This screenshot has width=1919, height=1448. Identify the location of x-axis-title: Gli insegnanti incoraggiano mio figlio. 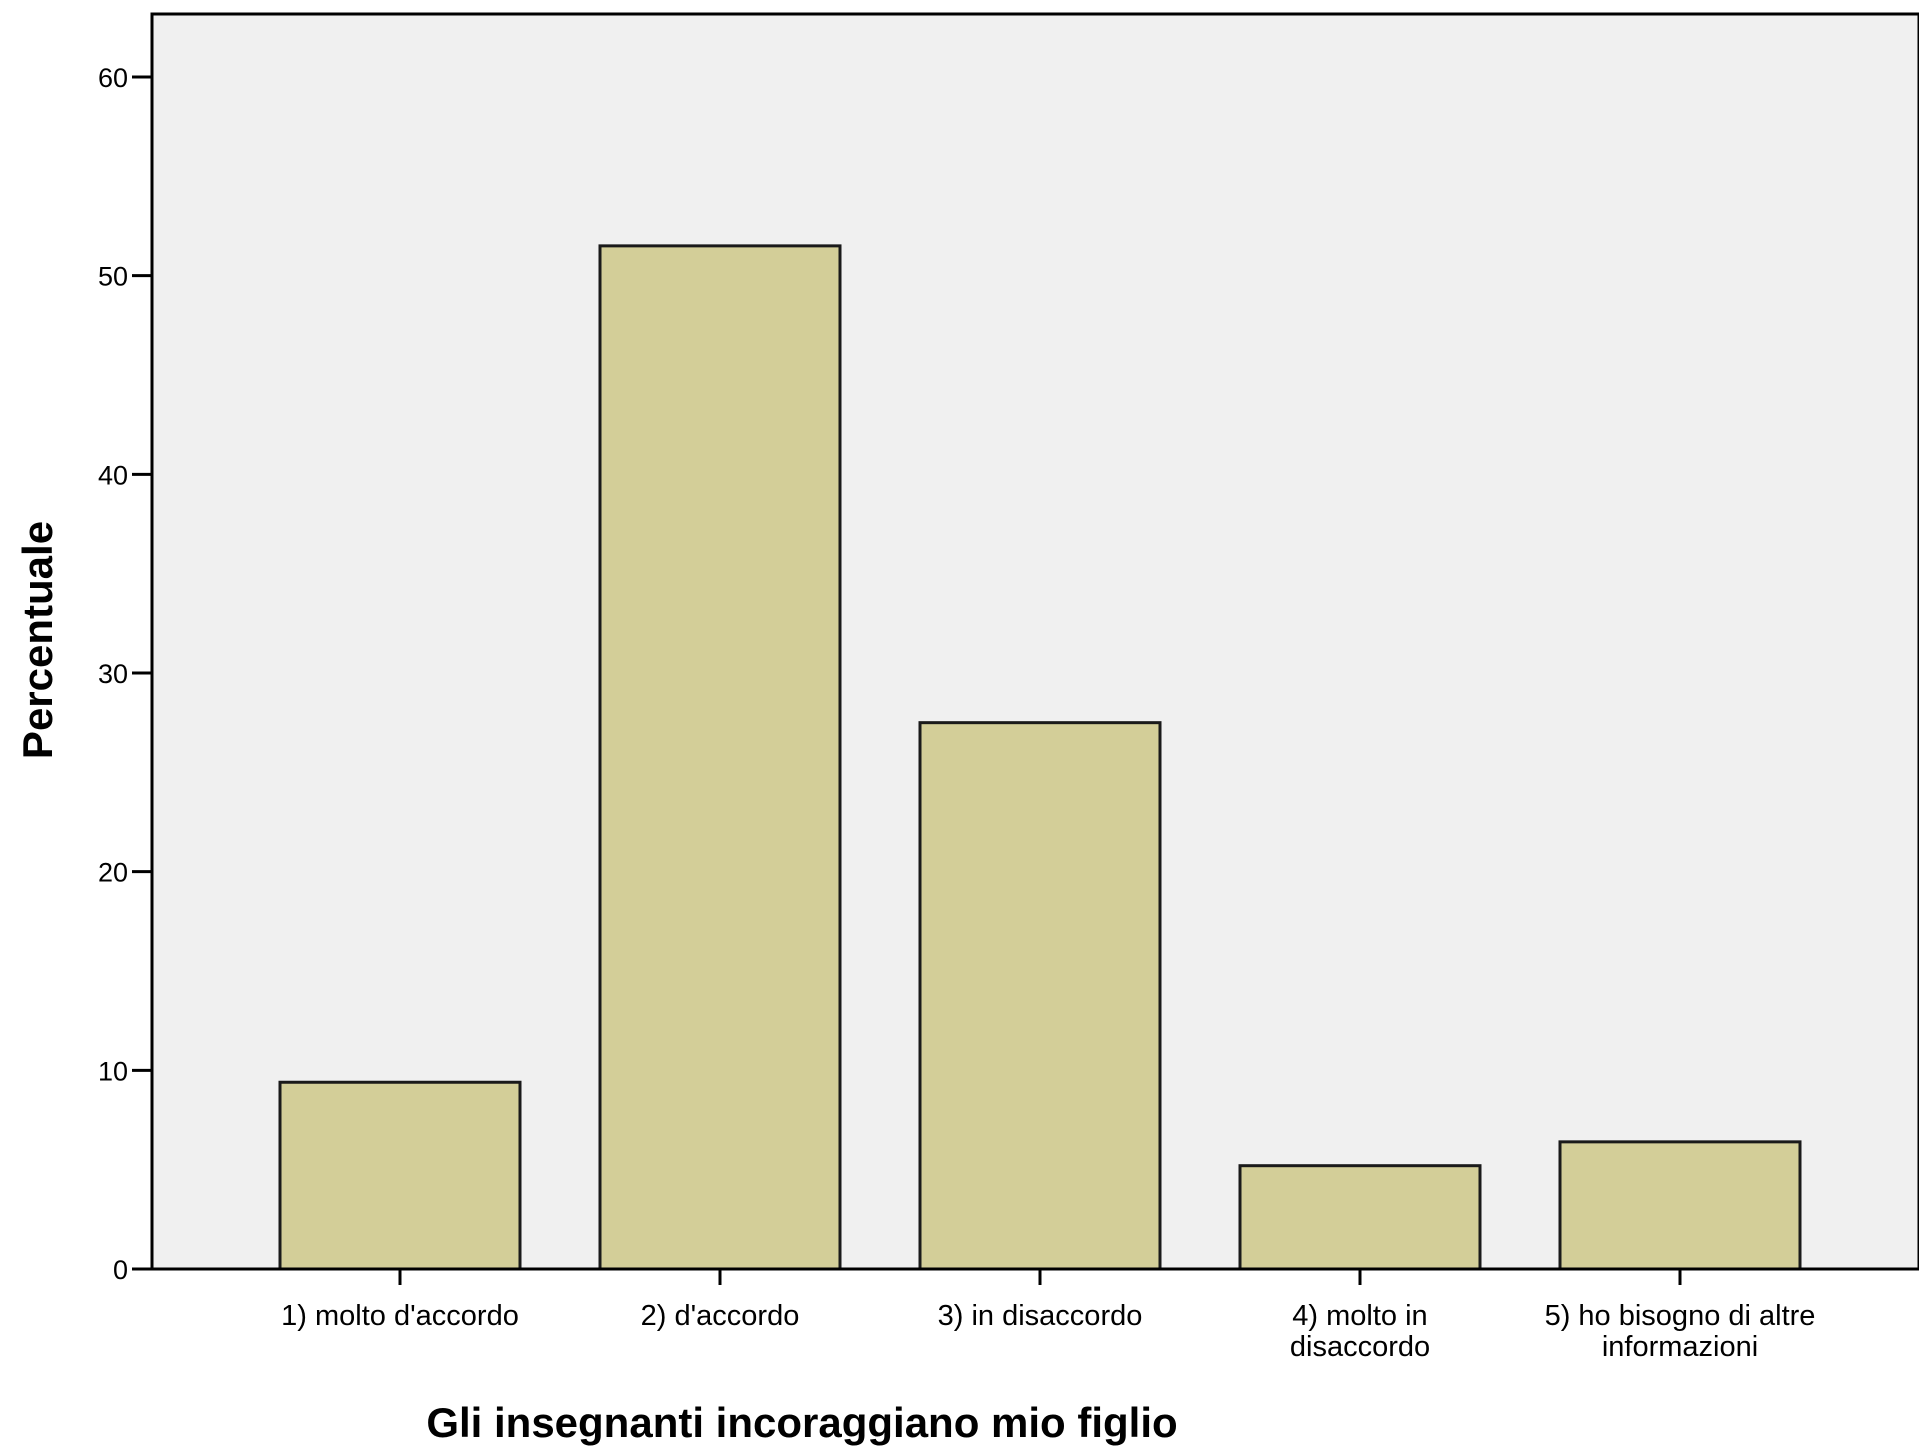
(801, 1422).